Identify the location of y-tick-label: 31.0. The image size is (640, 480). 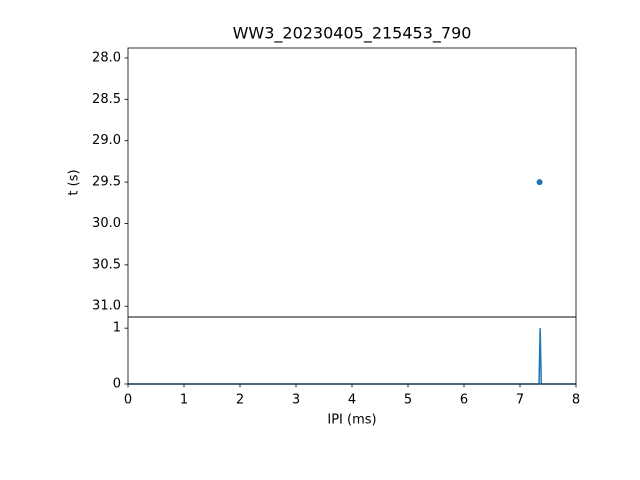
(106, 306).